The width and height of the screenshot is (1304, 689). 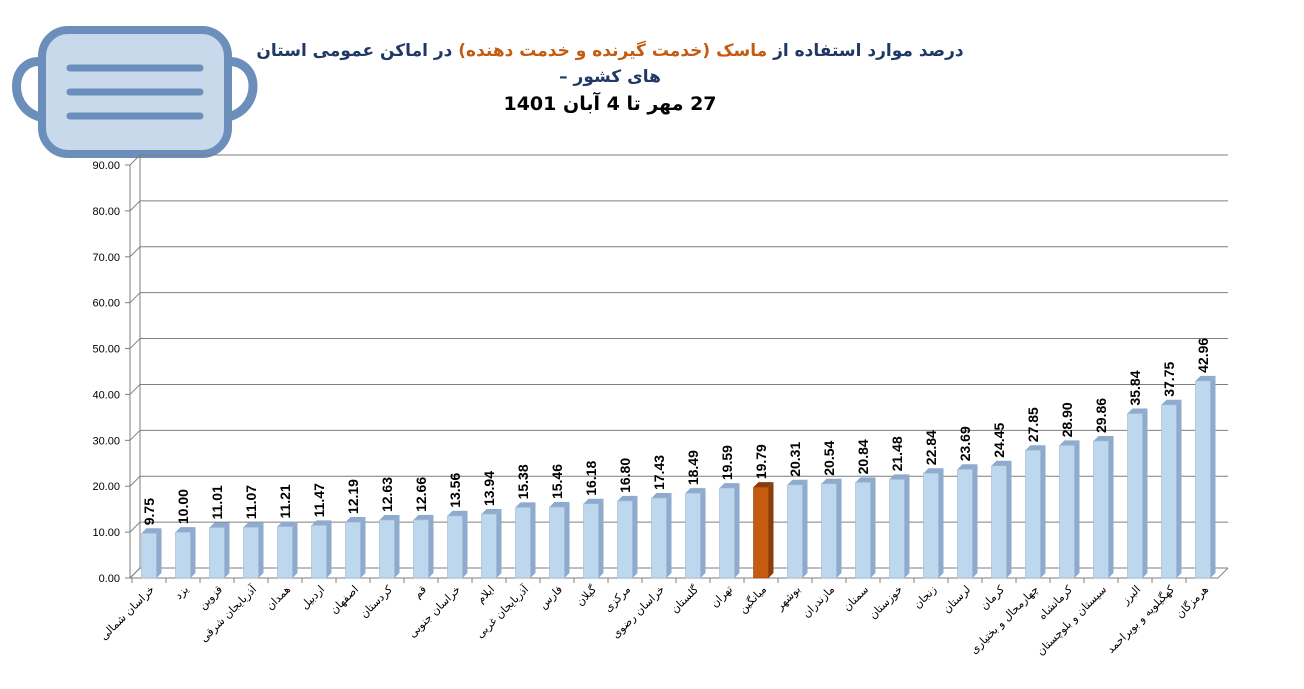 I want to click on x-tick-label: همدان, so click(x=278, y=598).